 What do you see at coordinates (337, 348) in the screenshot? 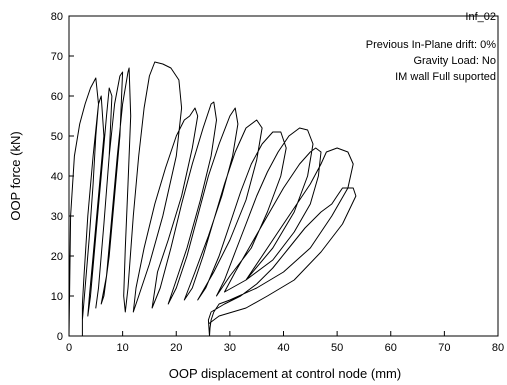
I see `x-tick-label: 50` at bounding box center [337, 348].